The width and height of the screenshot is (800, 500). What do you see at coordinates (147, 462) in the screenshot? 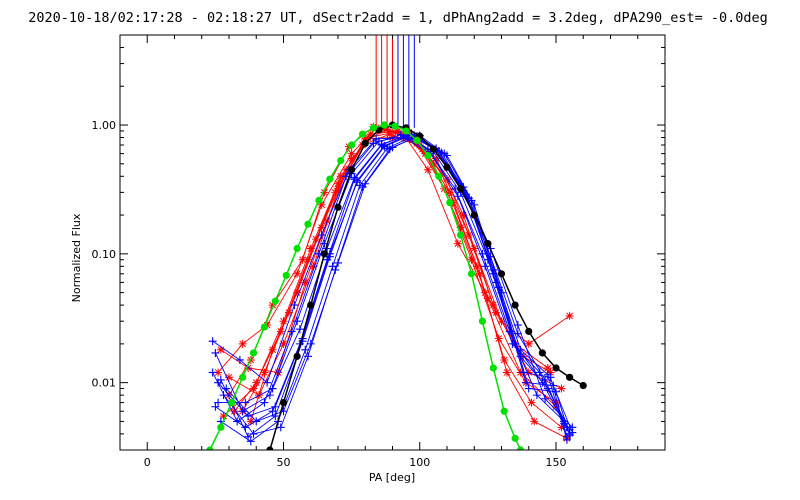
I see `x-tick-label: 0` at bounding box center [147, 462].